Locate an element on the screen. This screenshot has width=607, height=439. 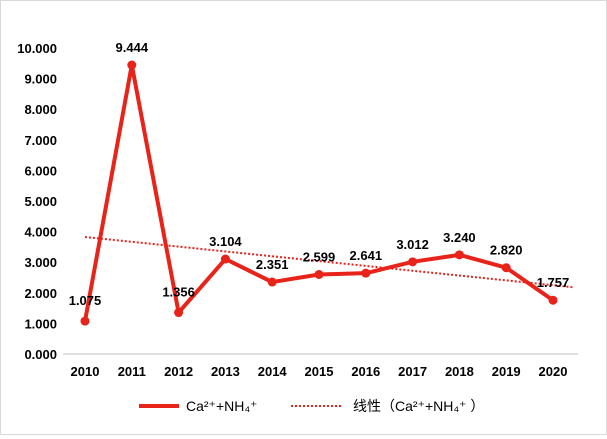
x-tick-label: 2019 is located at coordinates (506, 371).